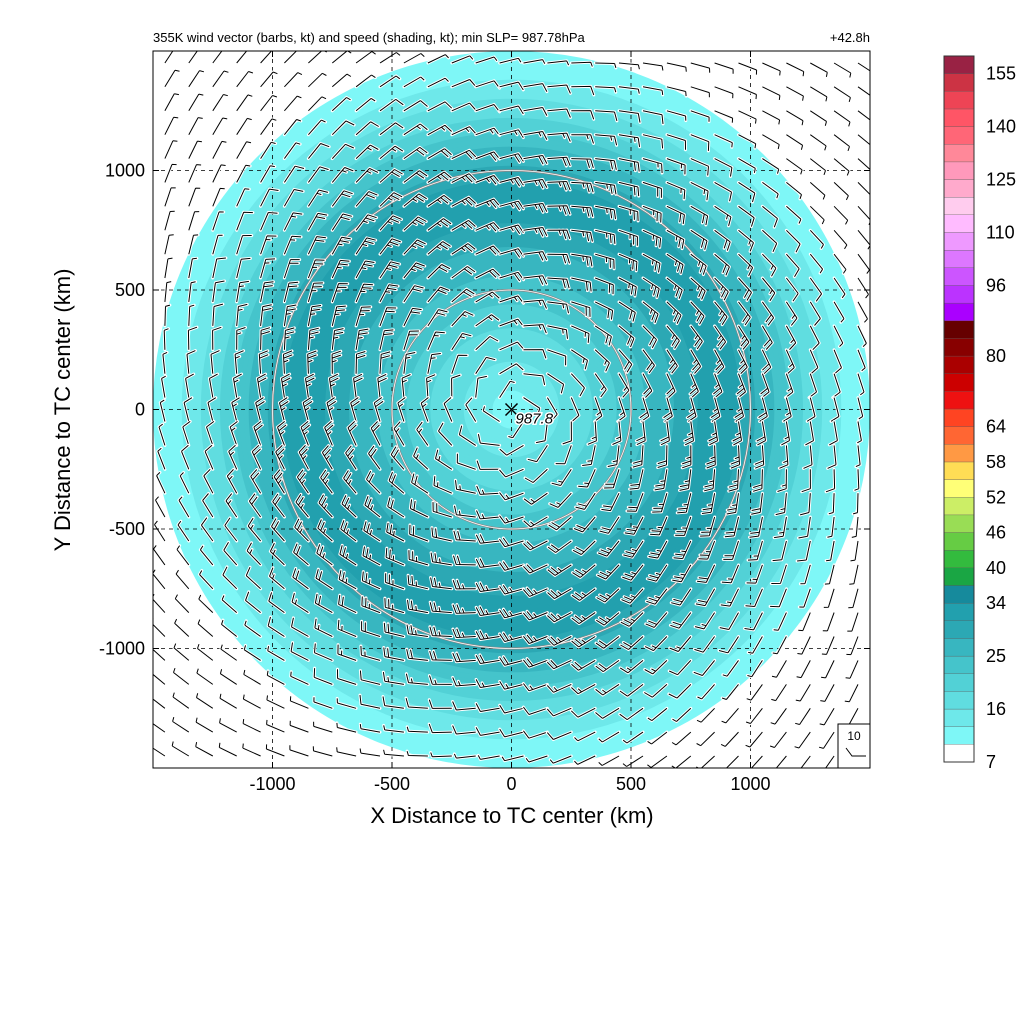  Describe the element at coordinates (959, 409) in the screenshot. I see `colorbar-frame` at that location.